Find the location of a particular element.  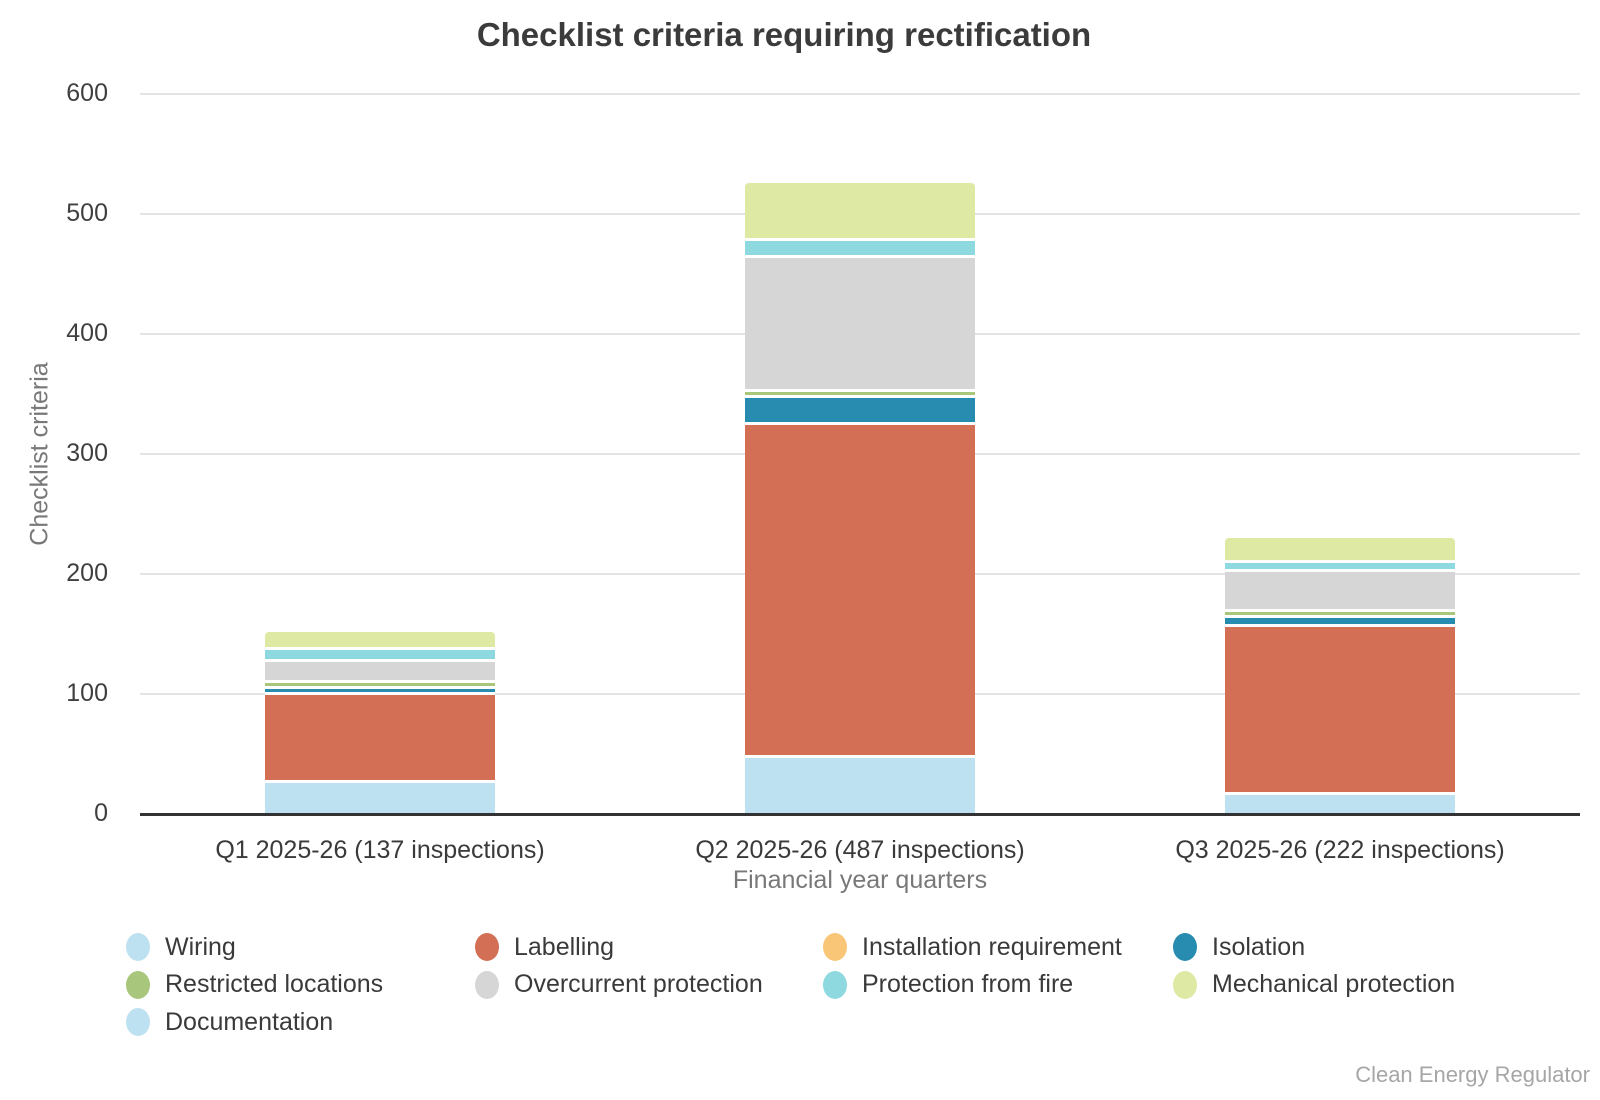

y-tick-label: 500 is located at coordinates (87, 213).